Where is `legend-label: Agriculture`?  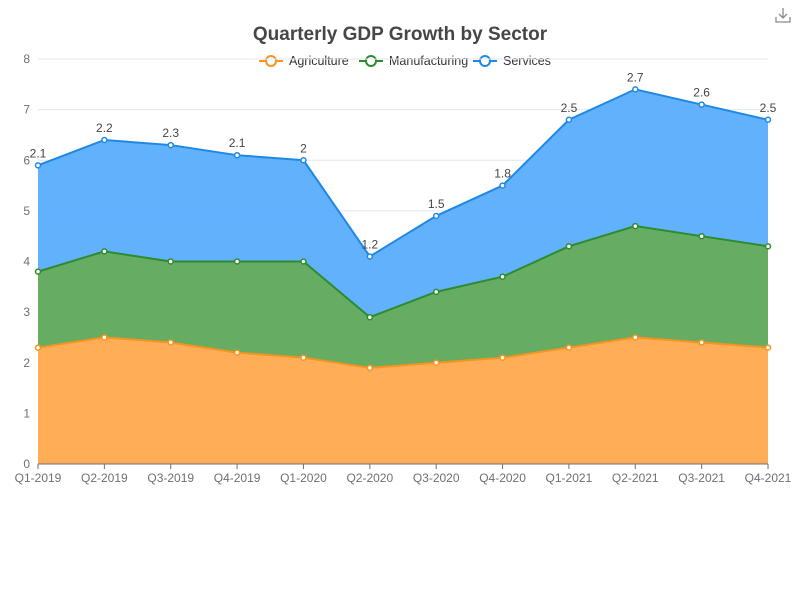 legend-label: Agriculture is located at coordinates (319, 61).